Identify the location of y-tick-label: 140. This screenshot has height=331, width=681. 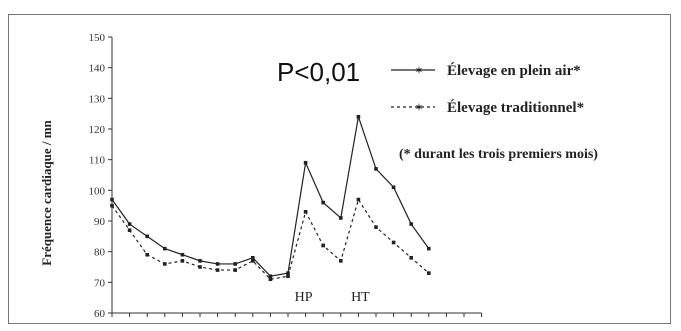
(97, 69).